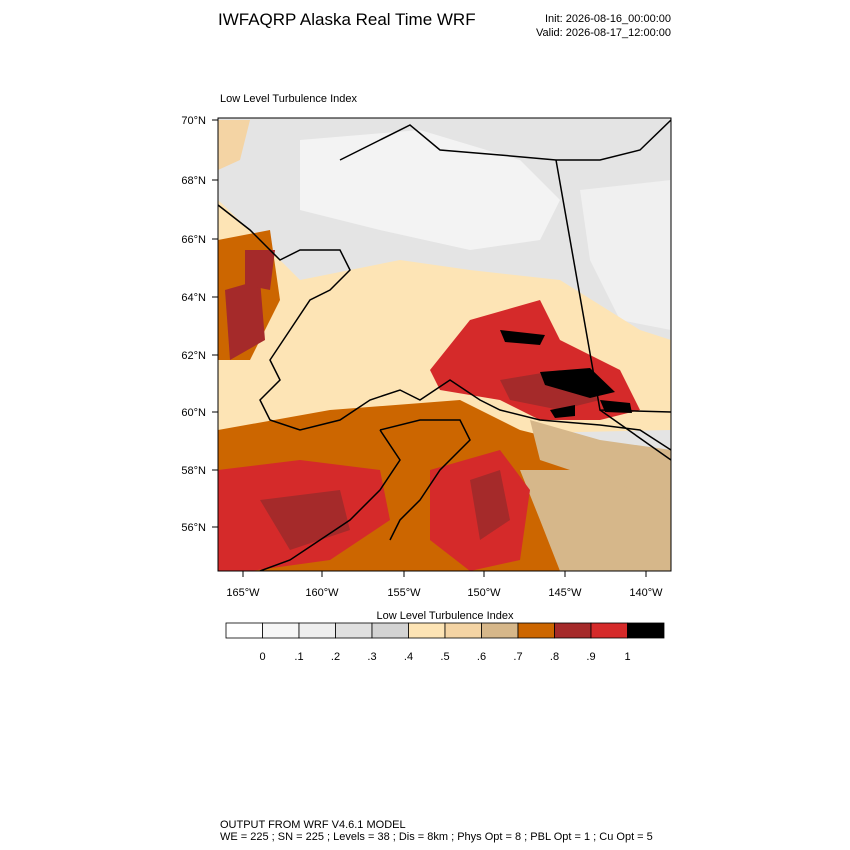 Image resolution: width=850 pixels, height=850 pixels. I want to click on colorbar-label: .1, so click(298, 657).